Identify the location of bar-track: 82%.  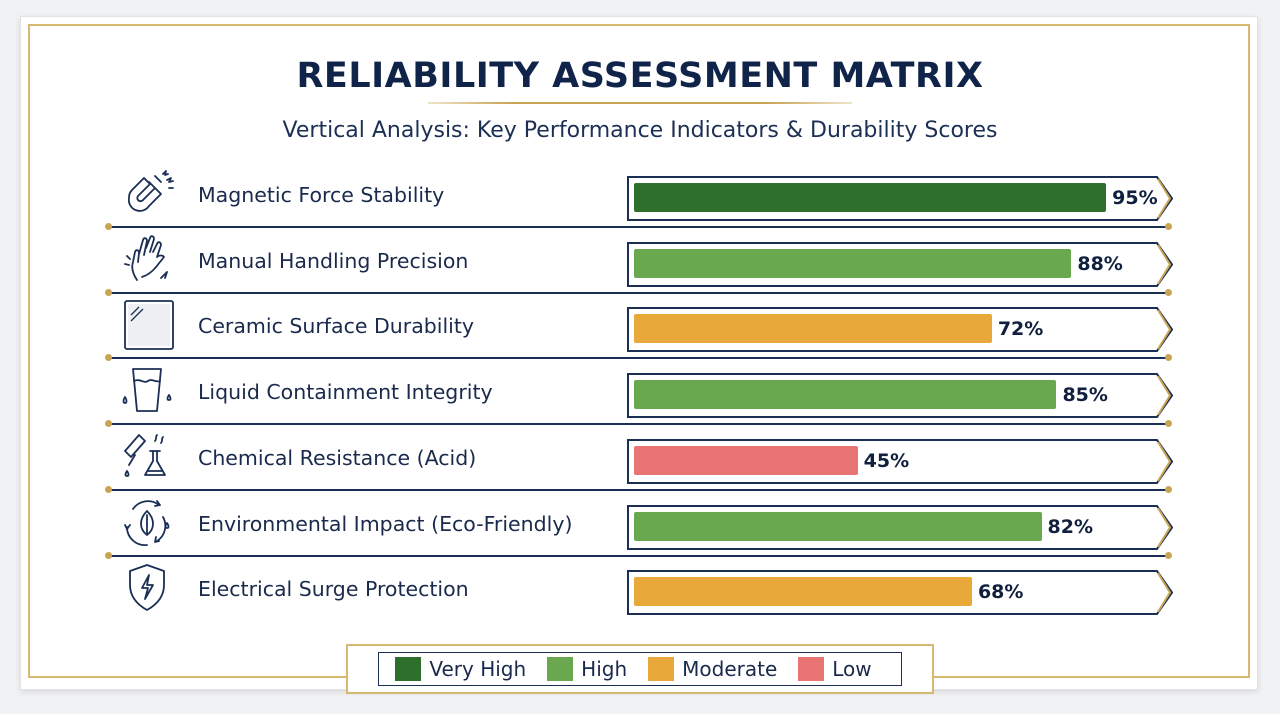
(900, 527).